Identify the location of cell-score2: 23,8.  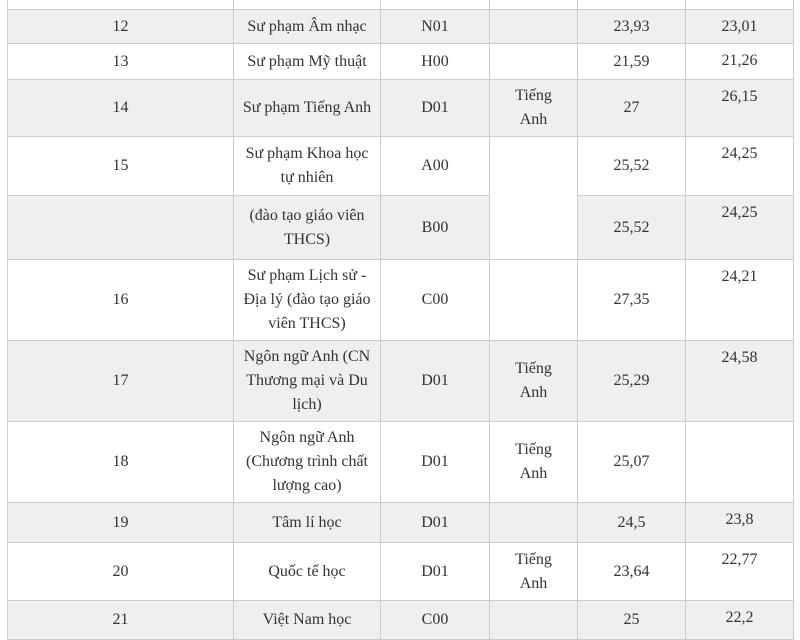
(739, 522).